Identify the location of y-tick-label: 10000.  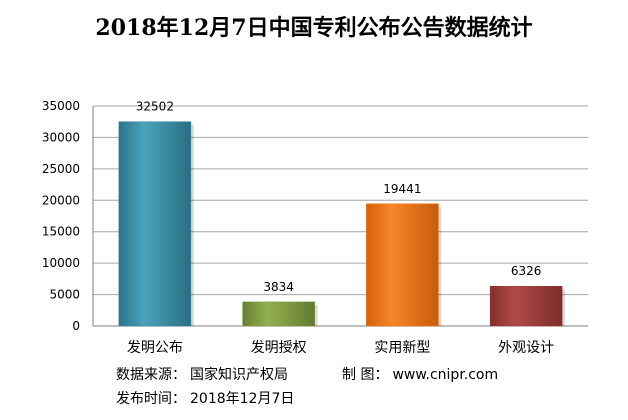
(61, 263).